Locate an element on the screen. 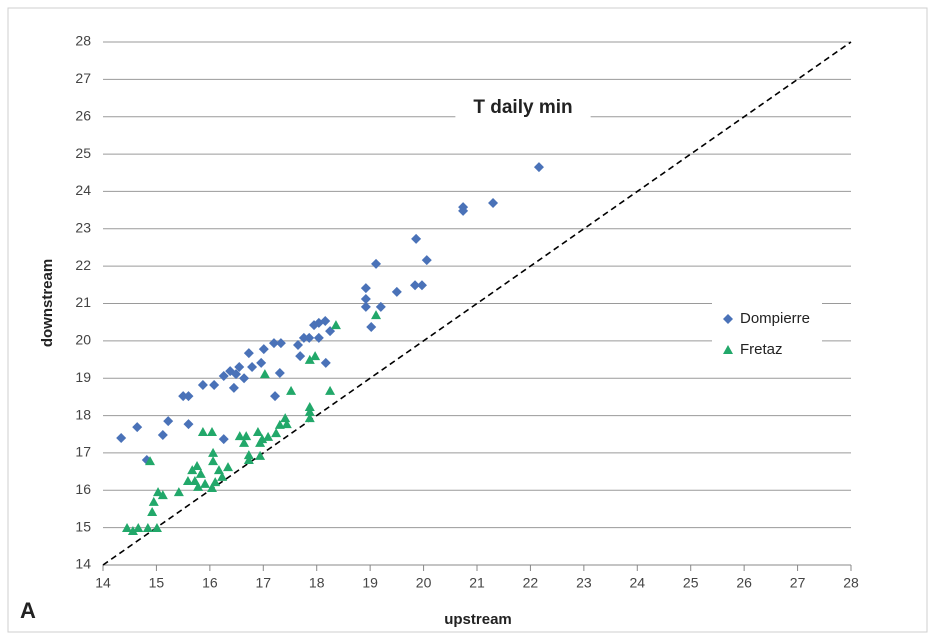 The width and height of the screenshot is (936, 644). y-tick-label: 19 is located at coordinates (83, 377).